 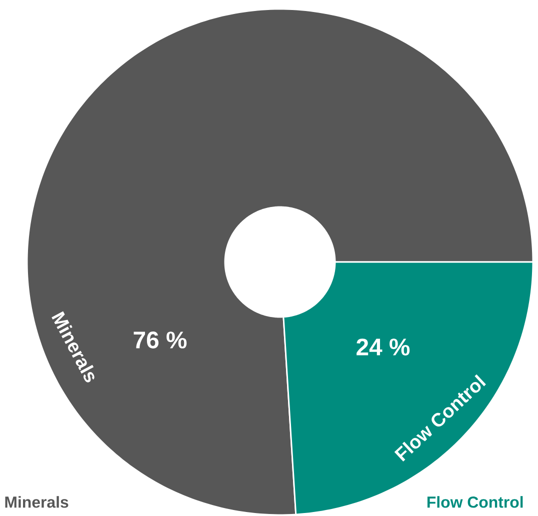 What do you see at coordinates (160, 340) in the screenshot?
I see `data-label: 76 %` at bounding box center [160, 340].